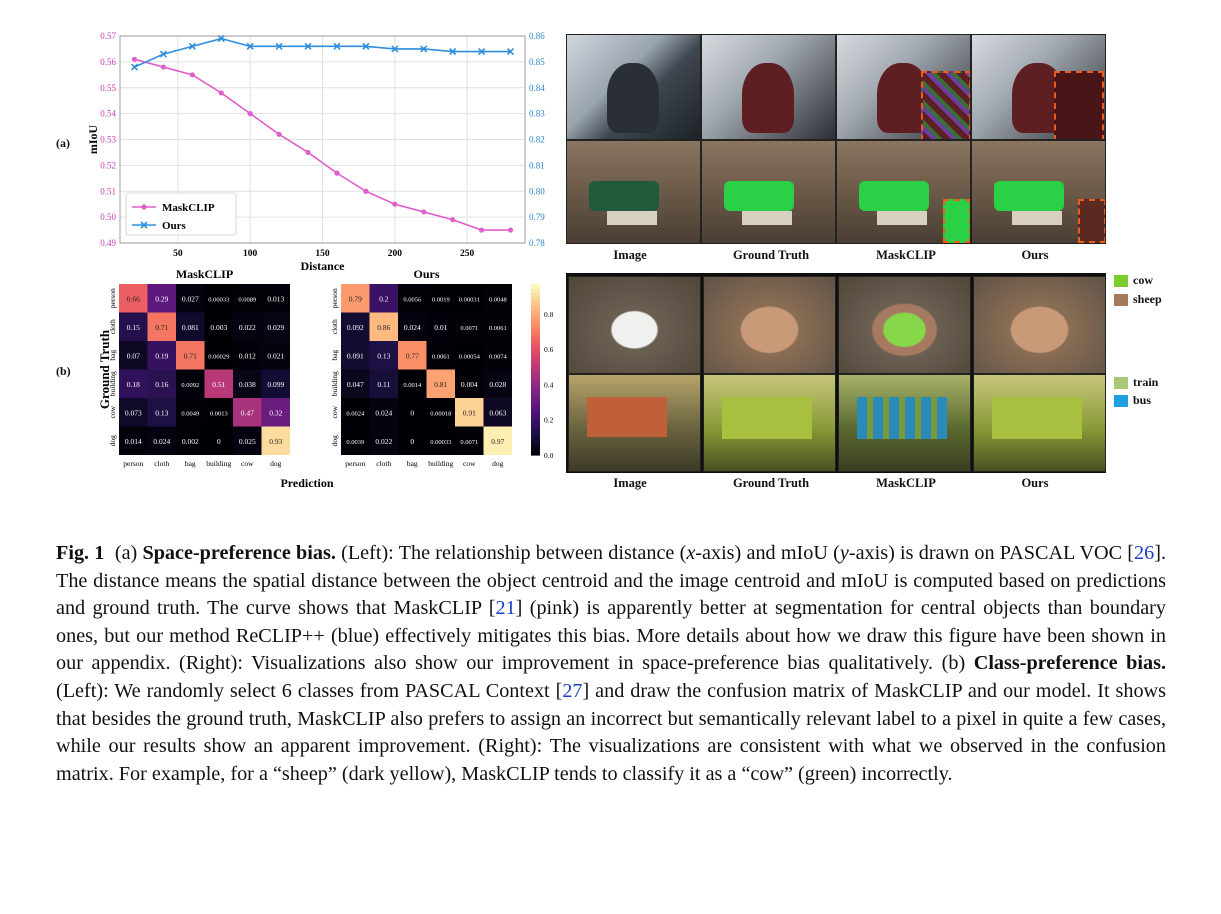 The width and height of the screenshot is (1221, 914). What do you see at coordinates (469, 328) in the screenshot?
I see `cm-ours-cell-label: 0.0071` at bounding box center [469, 328].